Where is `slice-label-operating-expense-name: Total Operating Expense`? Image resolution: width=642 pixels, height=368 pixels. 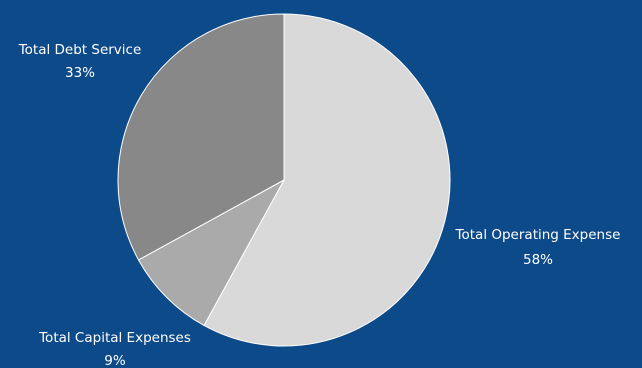 slice-label-operating-expense-name: Total Operating Expense is located at coordinates (538, 235).